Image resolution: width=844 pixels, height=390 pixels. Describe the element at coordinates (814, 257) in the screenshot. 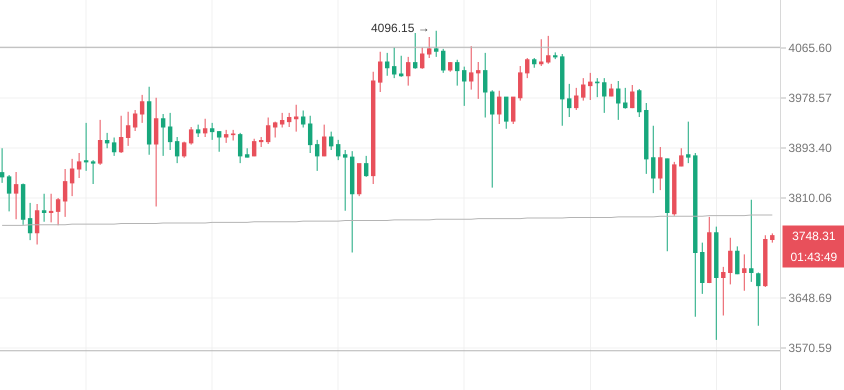

I see `text: 01:43:49` at that location.